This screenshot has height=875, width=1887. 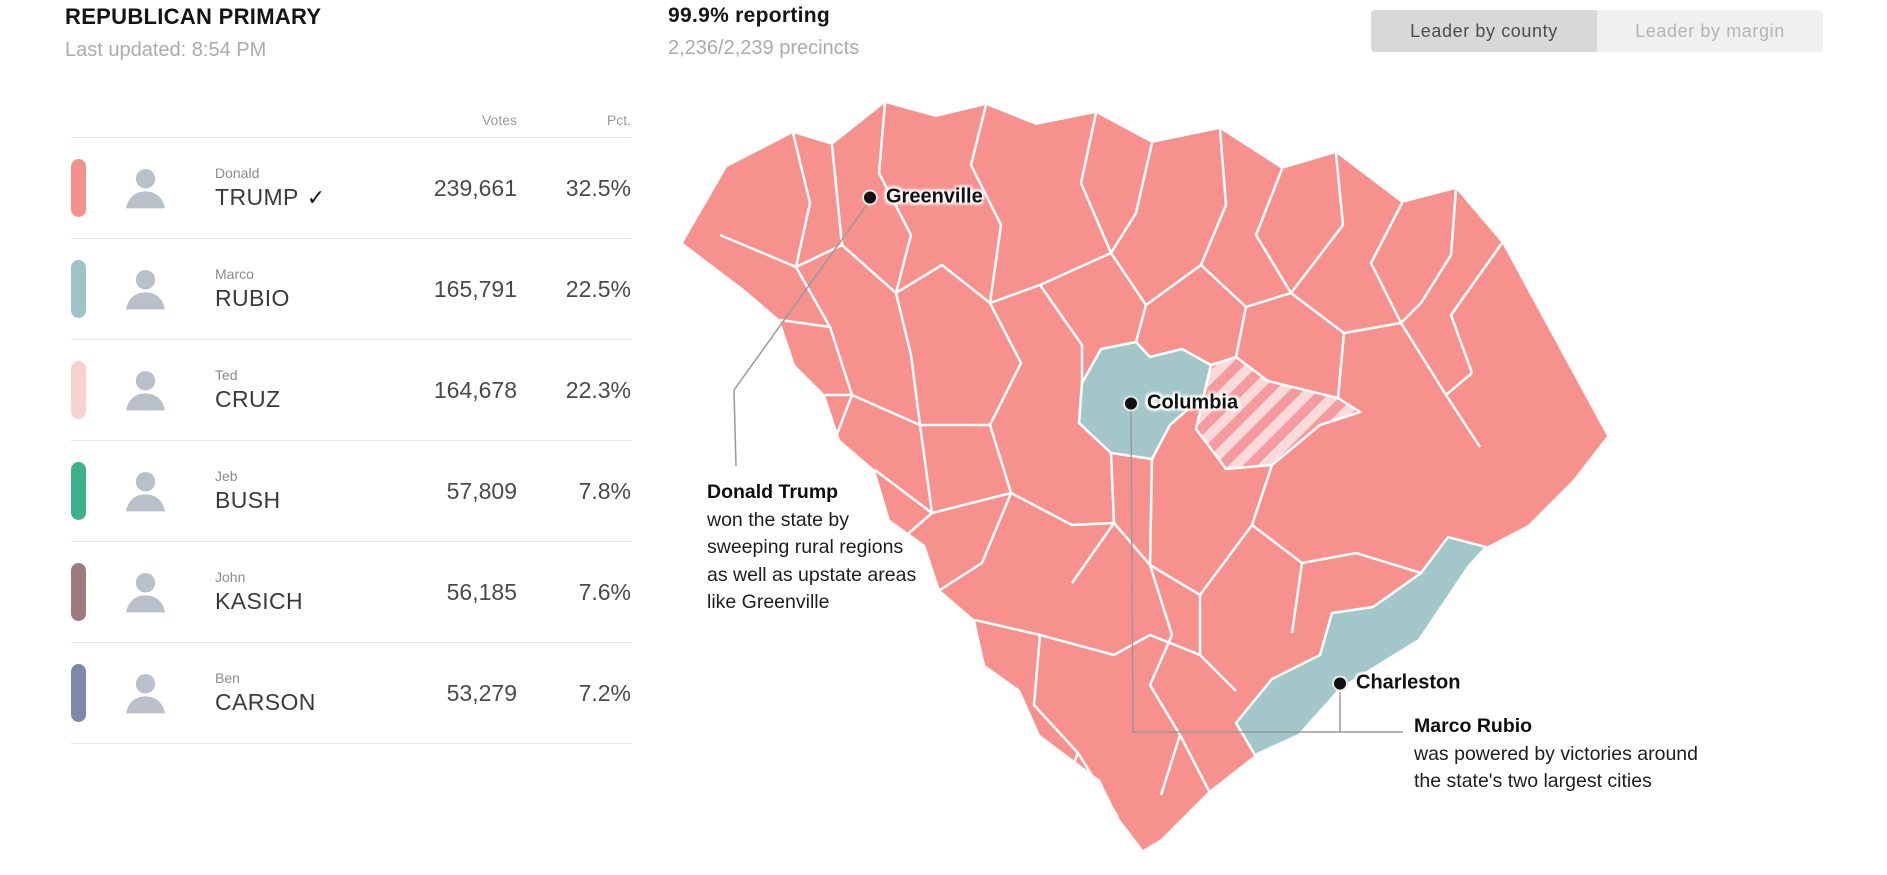 What do you see at coordinates (618, 120) in the screenshot?
I see `pct-column-header: Pct.` at bounding box center [618, 120].